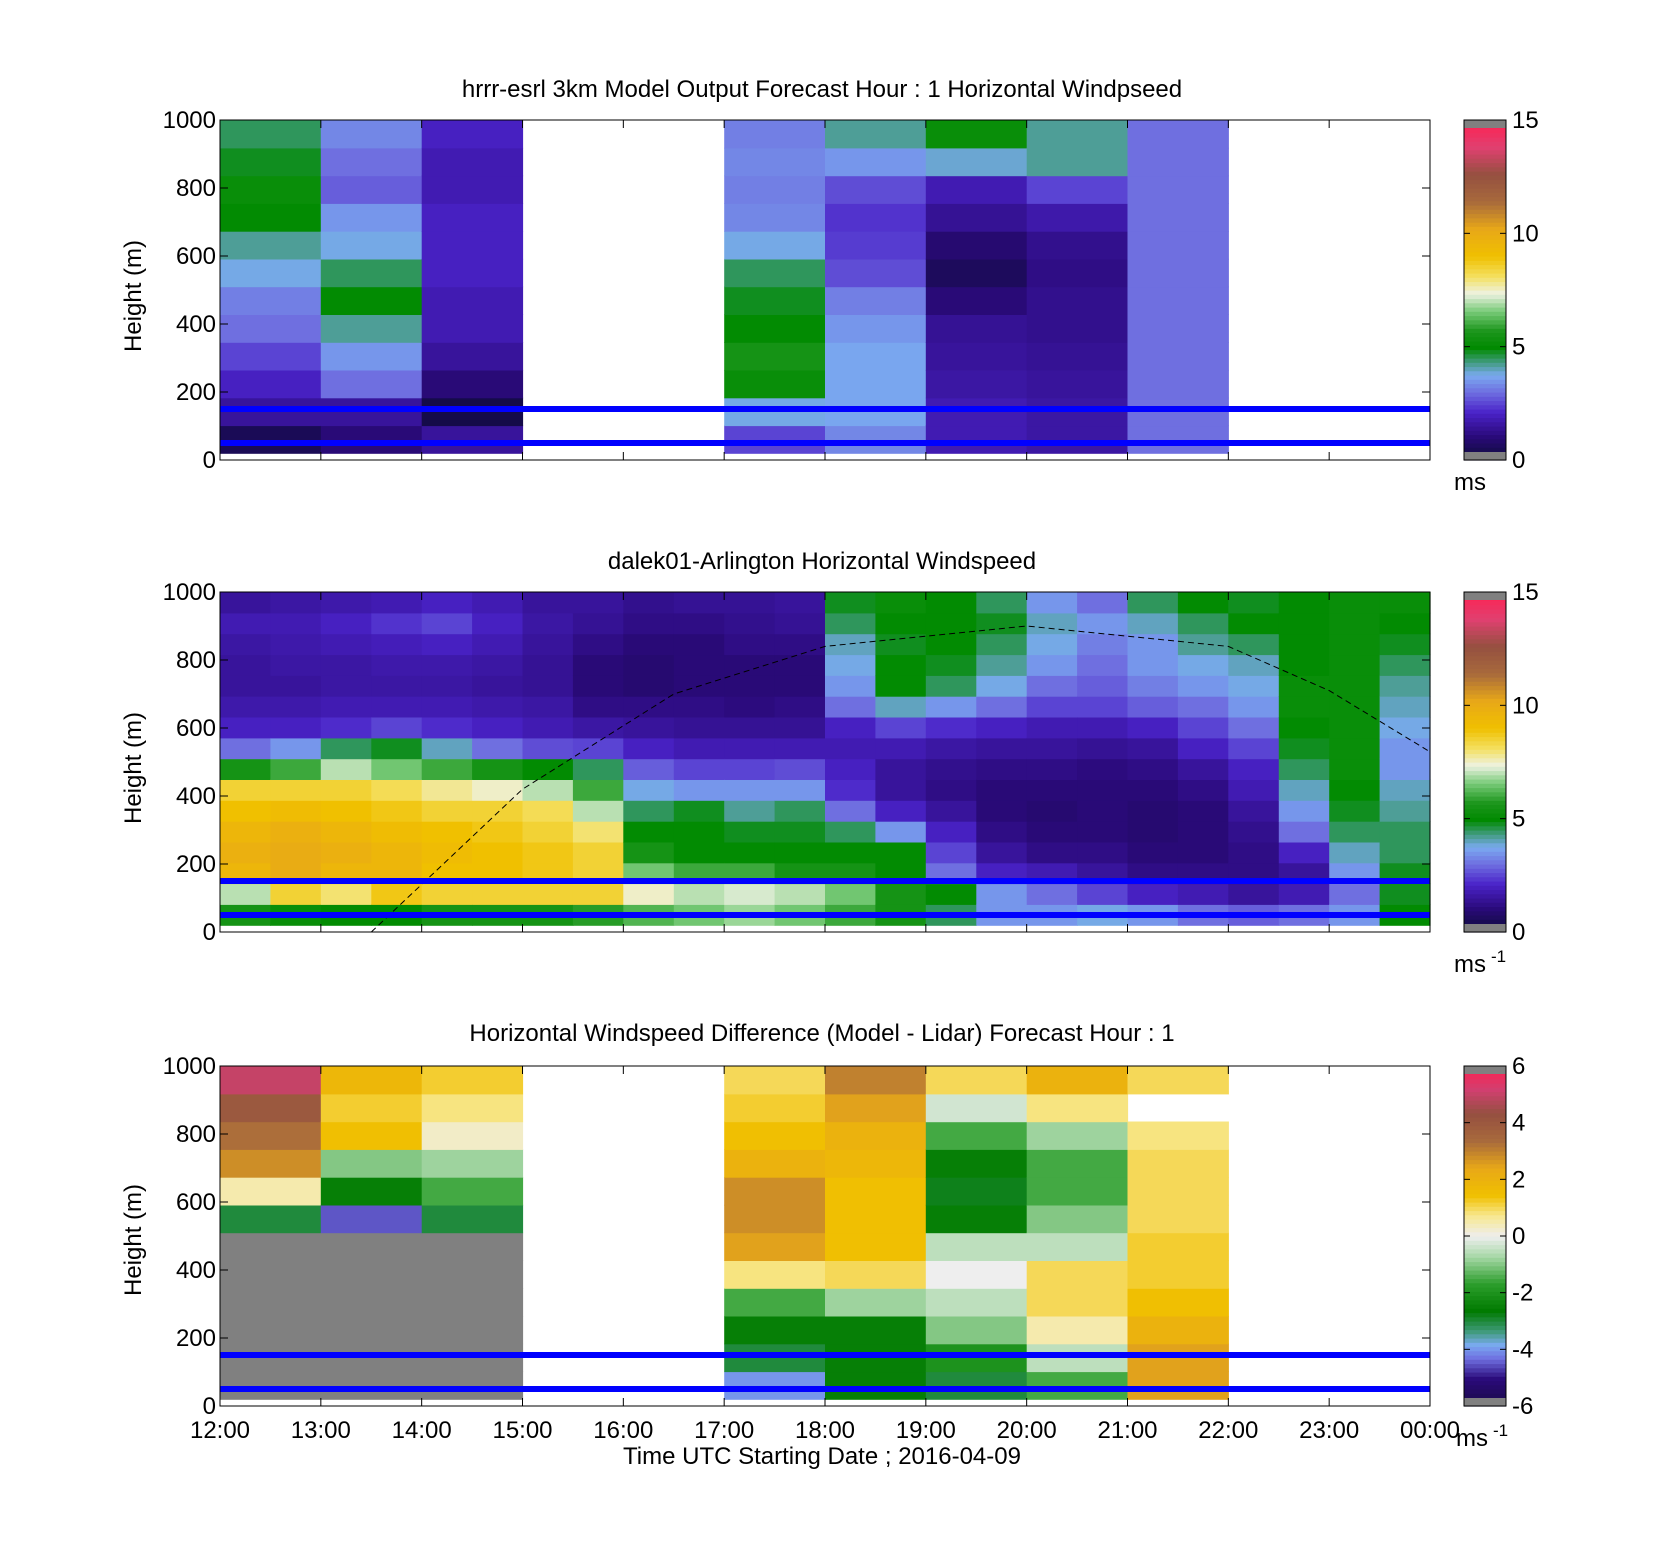 The image size is (1680, 1561). Describe the element at coordinates (1518, 1236) in the screenshot. I see `colorbar-tick-label: 0` at that location.